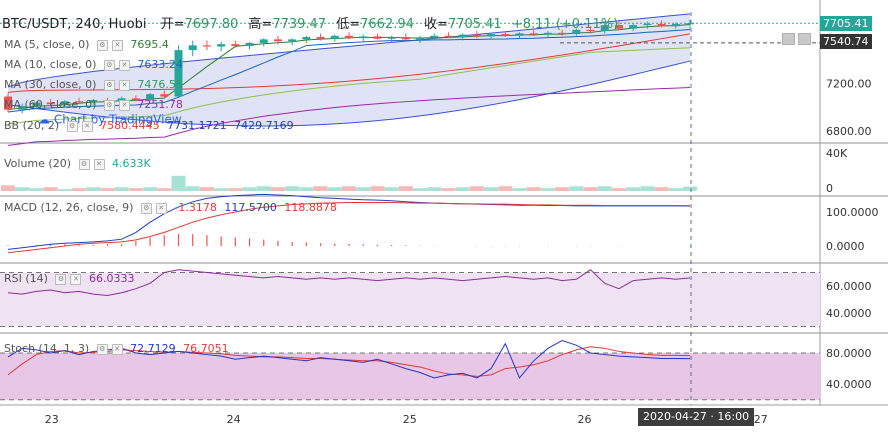 This screenshot has height=438, width=888. I want to click on rsi-axis-tick: 40.0000, so click(849, 313).